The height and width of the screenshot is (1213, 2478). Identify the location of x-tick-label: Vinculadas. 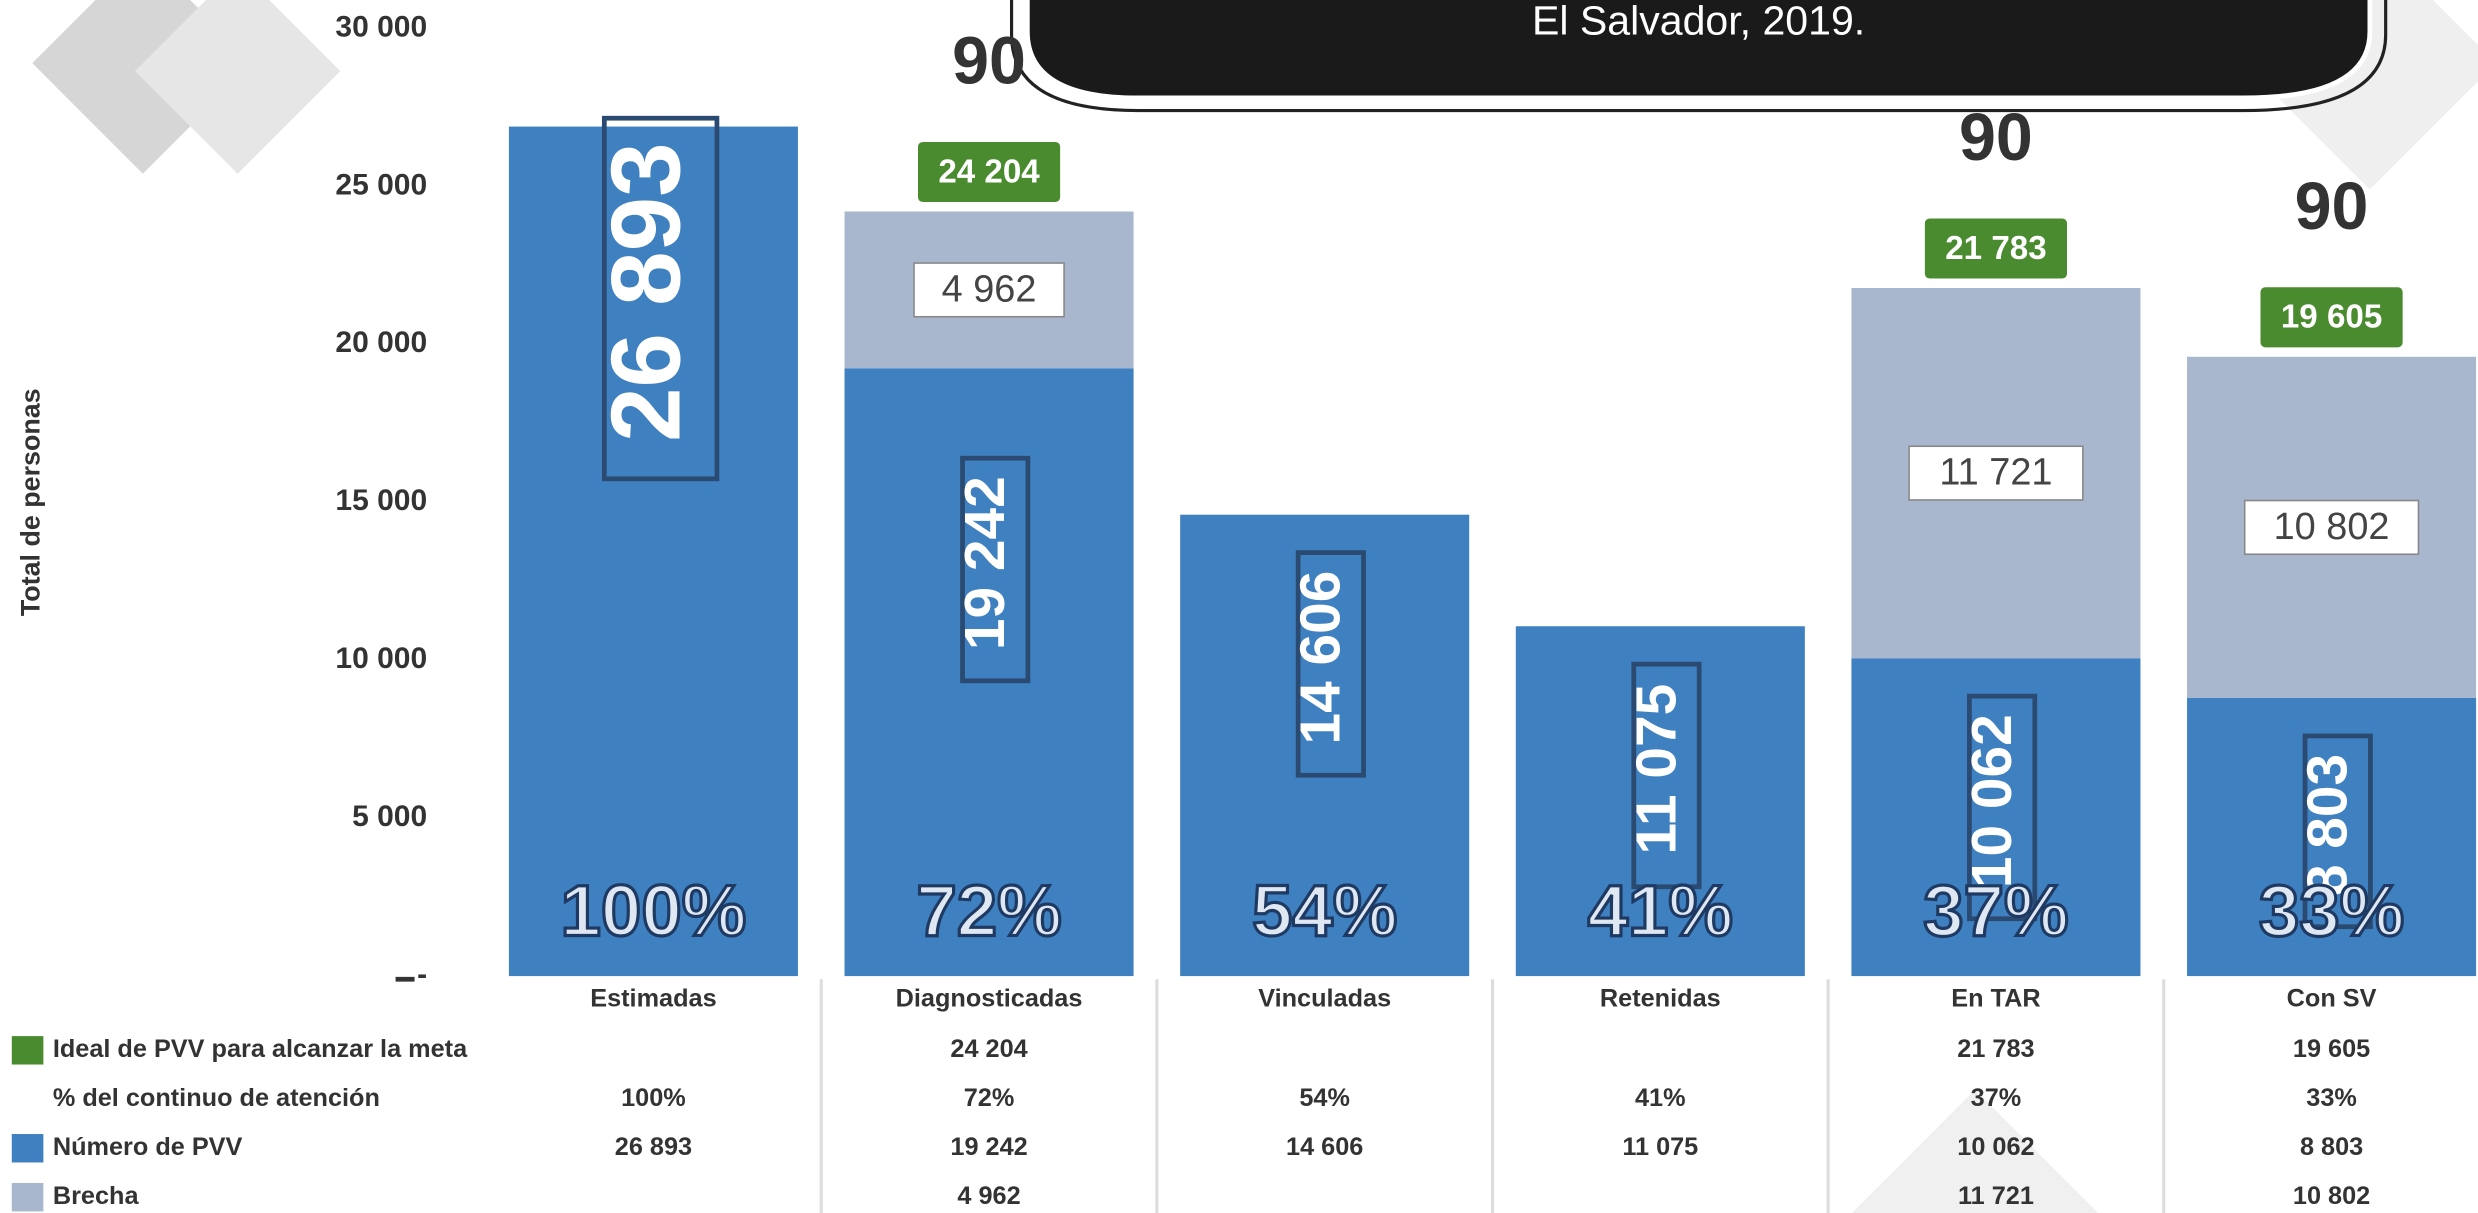
(1324, 998).